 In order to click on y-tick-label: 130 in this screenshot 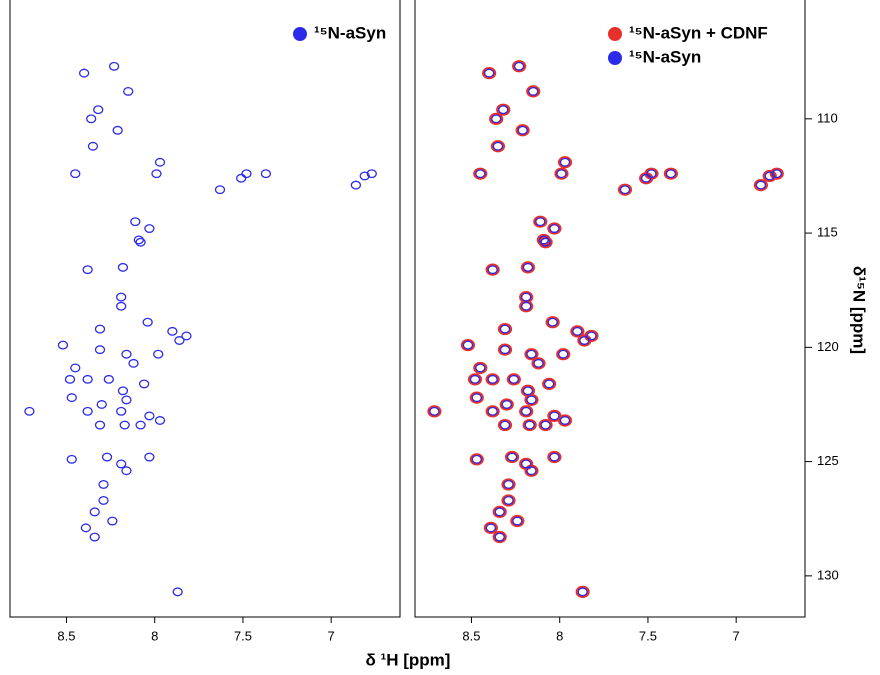, I will do `click(828, 574)`.